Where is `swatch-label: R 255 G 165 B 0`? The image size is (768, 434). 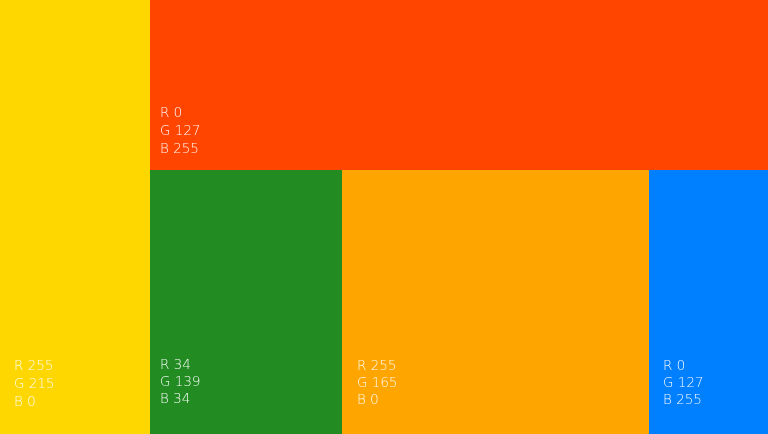
swatch-label: R 255 G 165 B 0 is located at coordinates (377, 383).